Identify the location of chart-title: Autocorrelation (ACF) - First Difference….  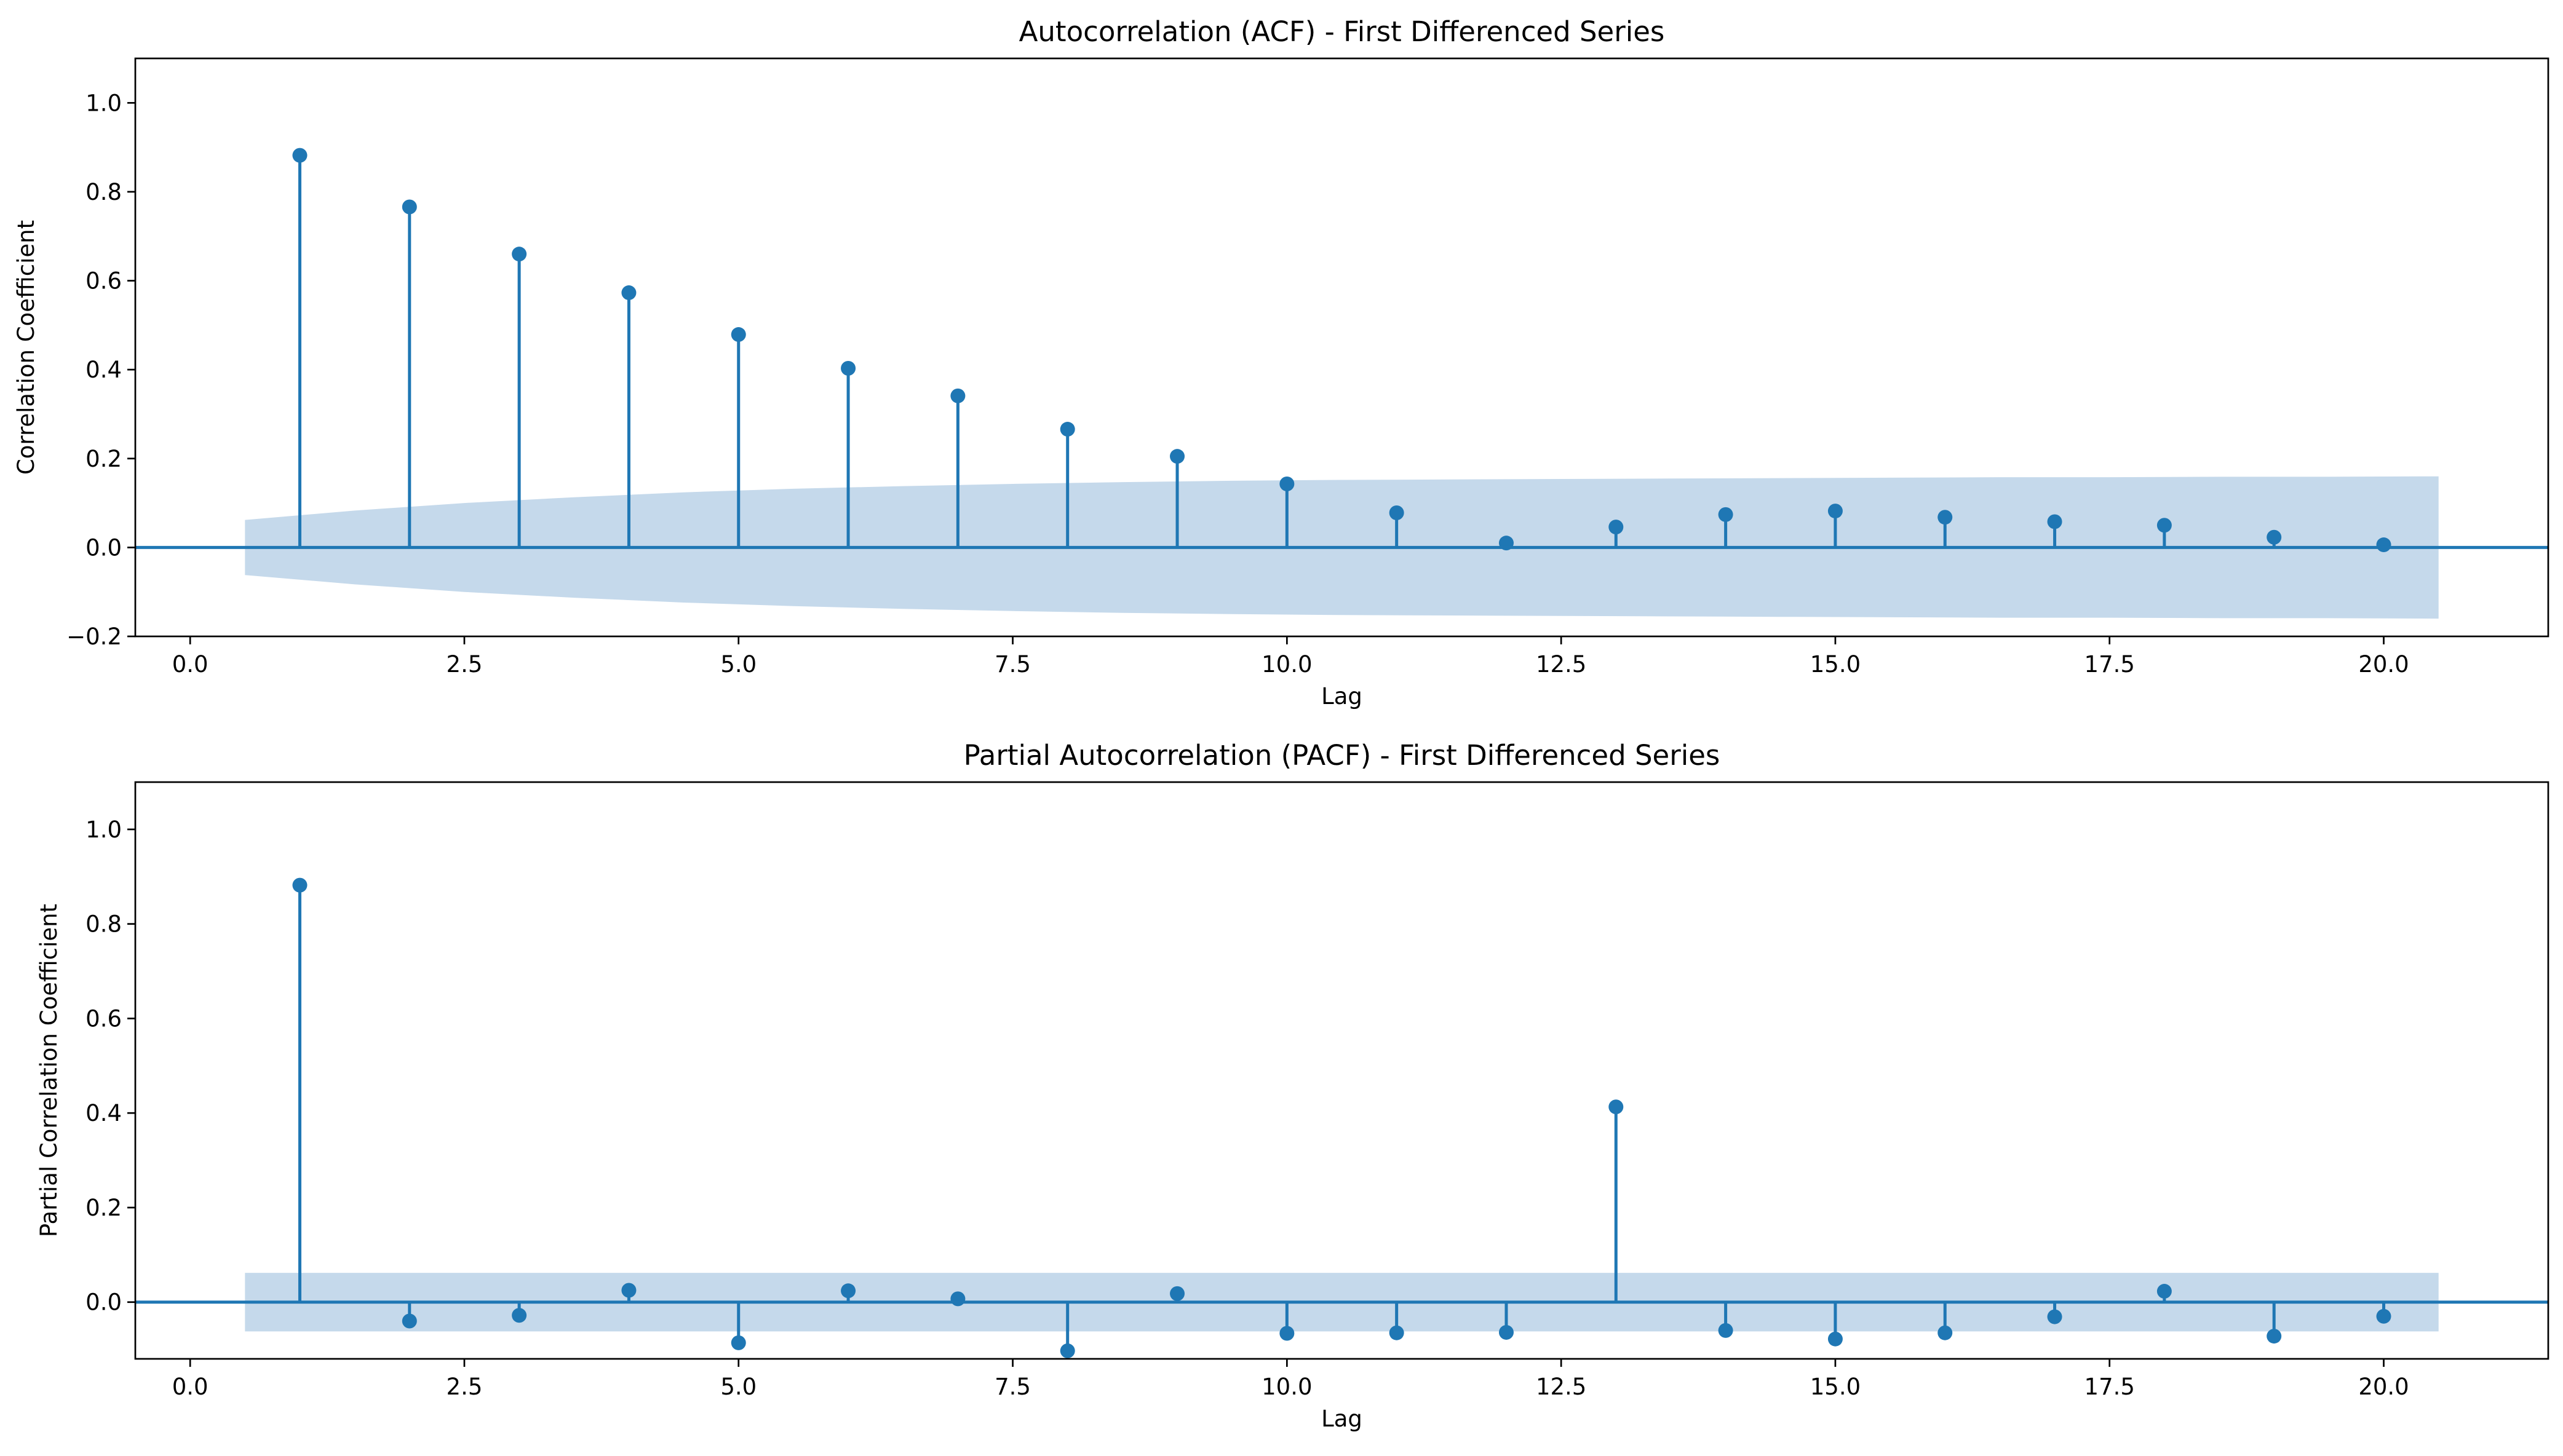
(1342, 32).